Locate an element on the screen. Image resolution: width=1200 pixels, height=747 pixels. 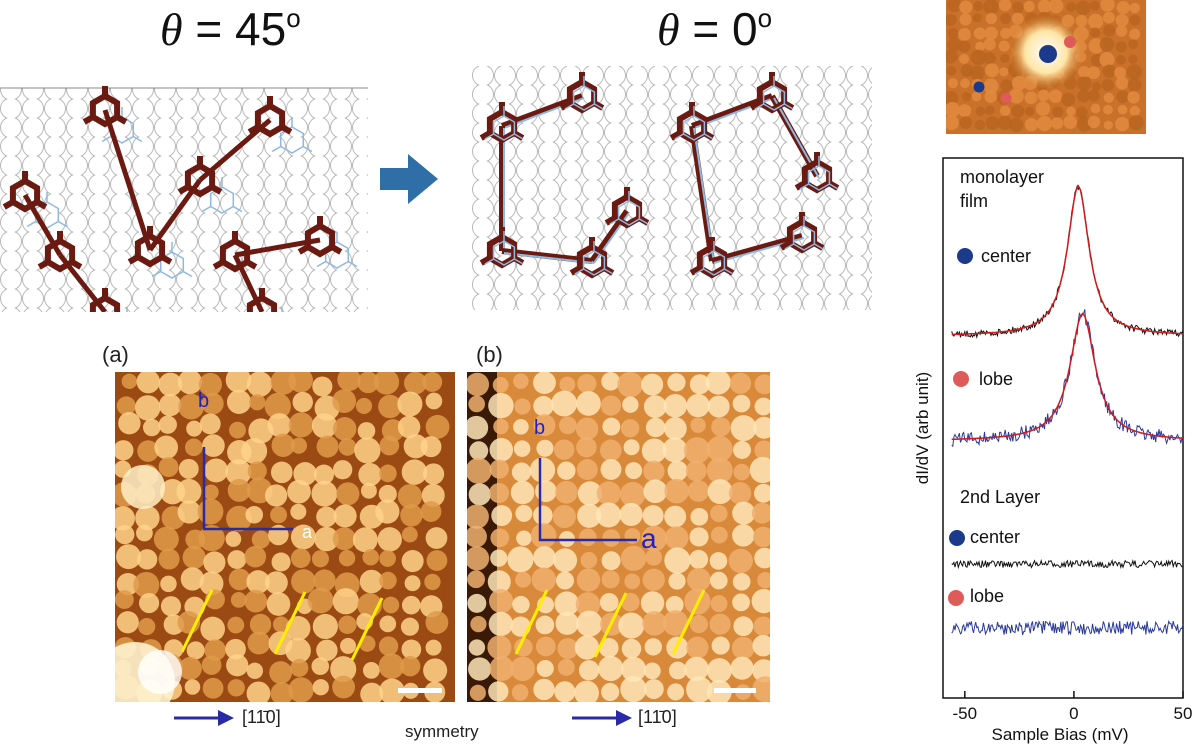
direction-arrow-b is located at coordinates (602, 718).